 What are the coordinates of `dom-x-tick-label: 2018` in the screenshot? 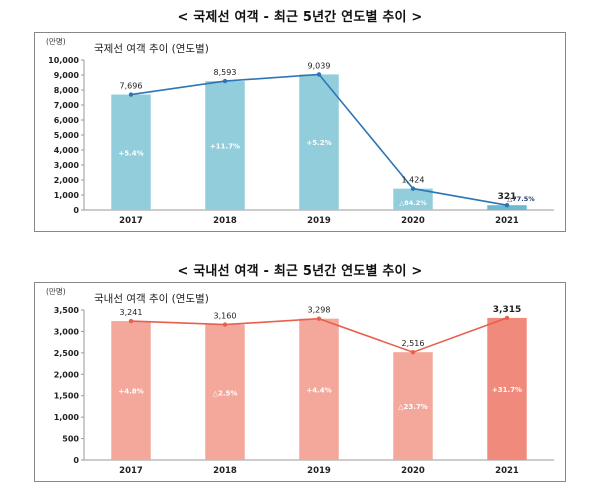 It's located at (225, 471).